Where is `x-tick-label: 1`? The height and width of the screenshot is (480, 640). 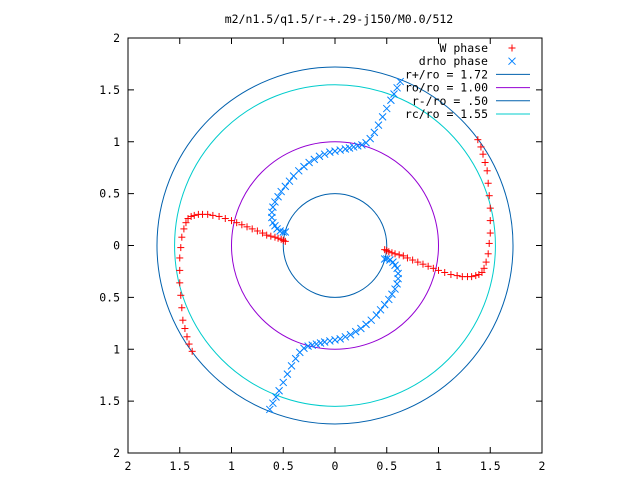 x-tick-label: 1 is located at coordinates (438, 466).